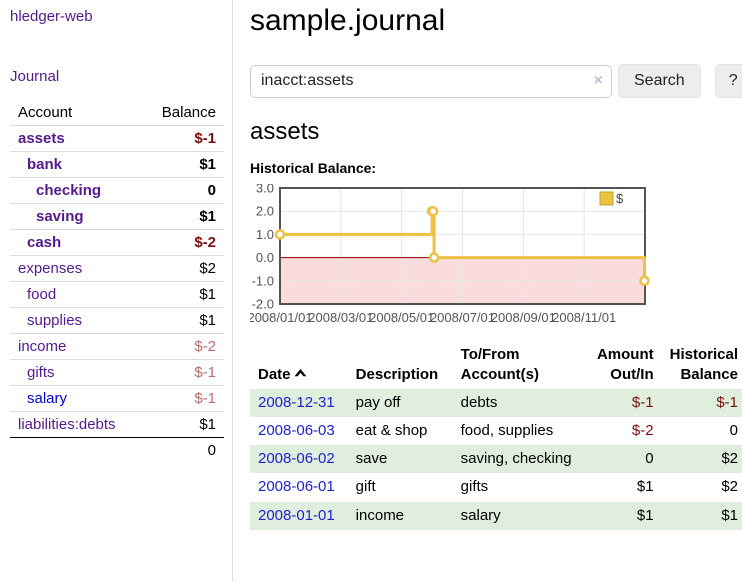 This screenshot has width=742, height=582. What do you see at coordinates (300, 375) in the screenshot?
I see `sort-ascending-icon` at bounding box center [300, 375].